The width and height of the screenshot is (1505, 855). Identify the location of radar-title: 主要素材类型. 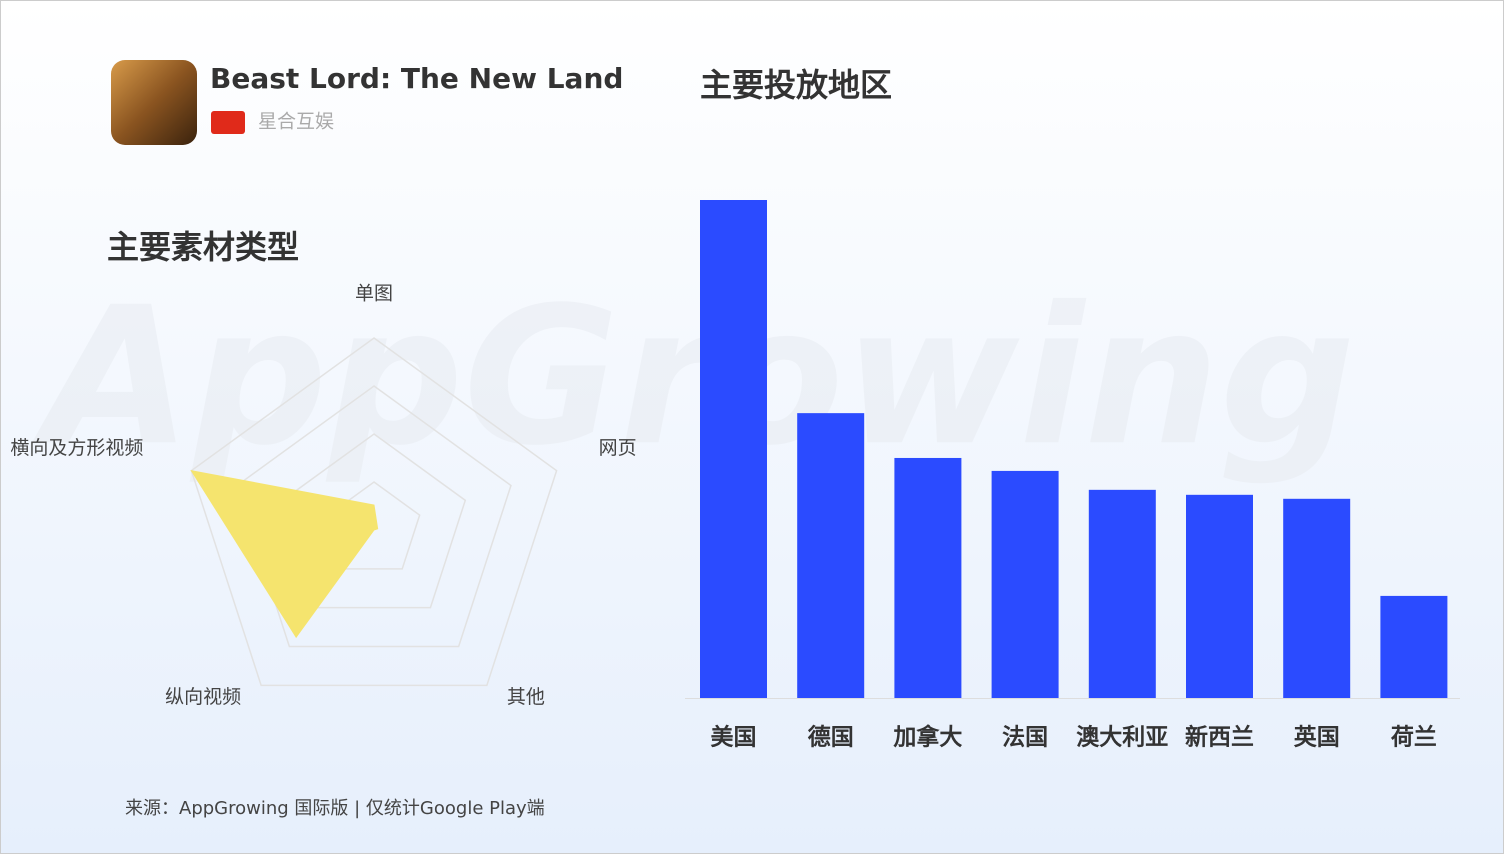
(203, 247).